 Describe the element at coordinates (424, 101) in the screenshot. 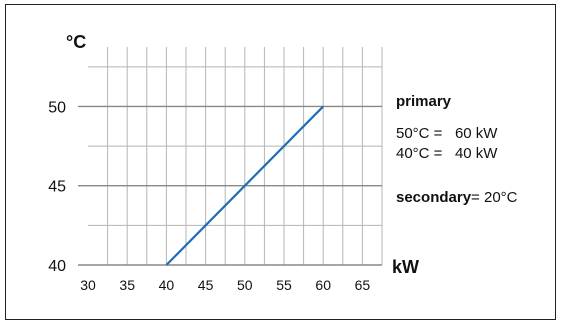

I see `primary-label: primary` at that location.